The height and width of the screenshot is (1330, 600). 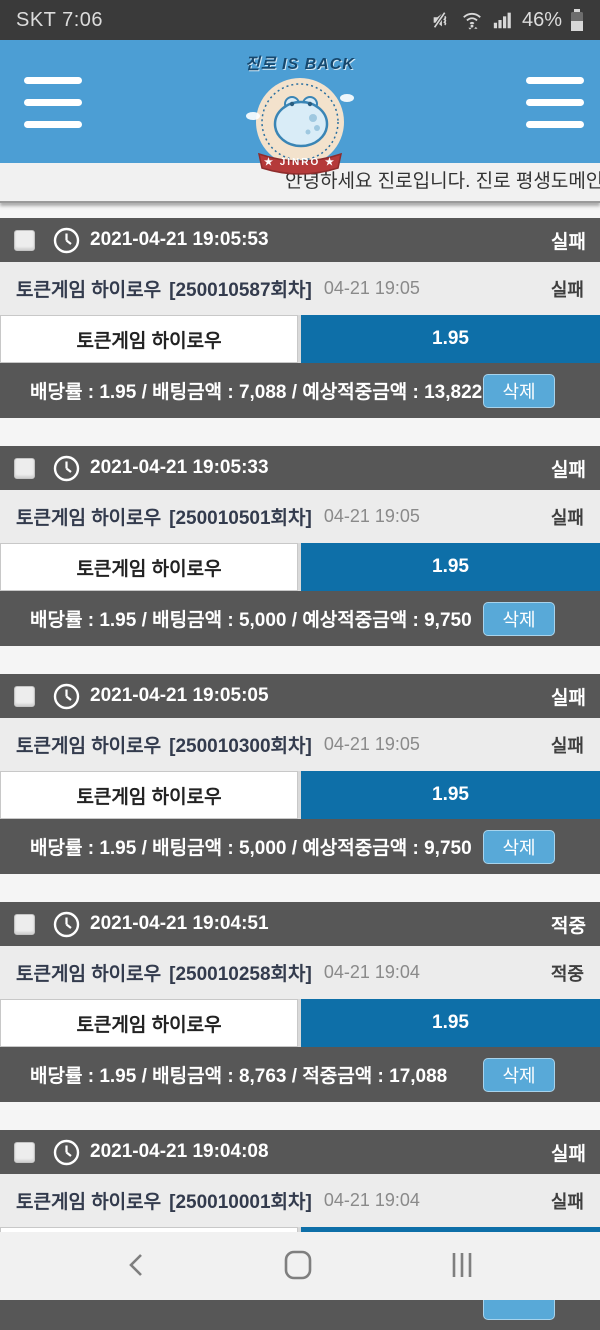 I want to click on recents-icon, so click(x=462, y=1264).